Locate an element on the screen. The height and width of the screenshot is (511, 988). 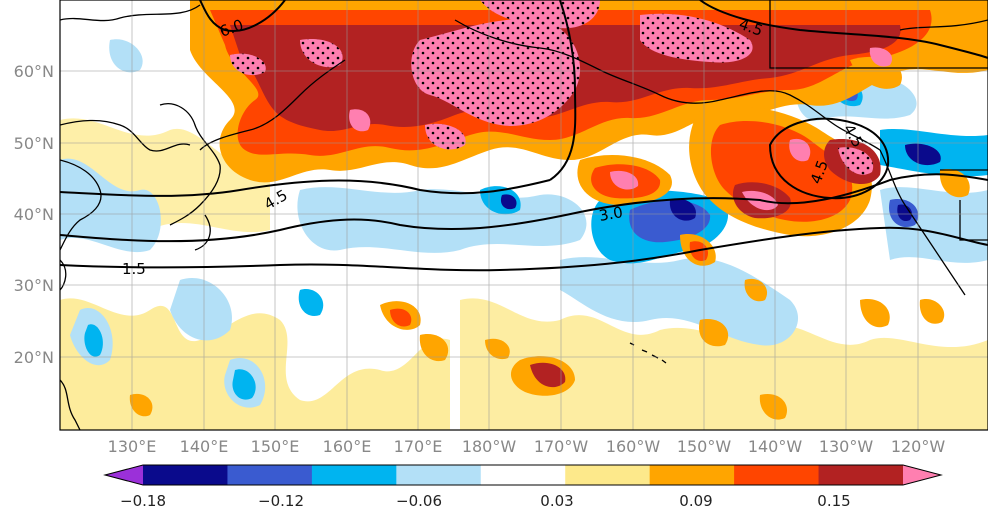
lon-tick-label: 130°W is located at coordinates (846, 446).